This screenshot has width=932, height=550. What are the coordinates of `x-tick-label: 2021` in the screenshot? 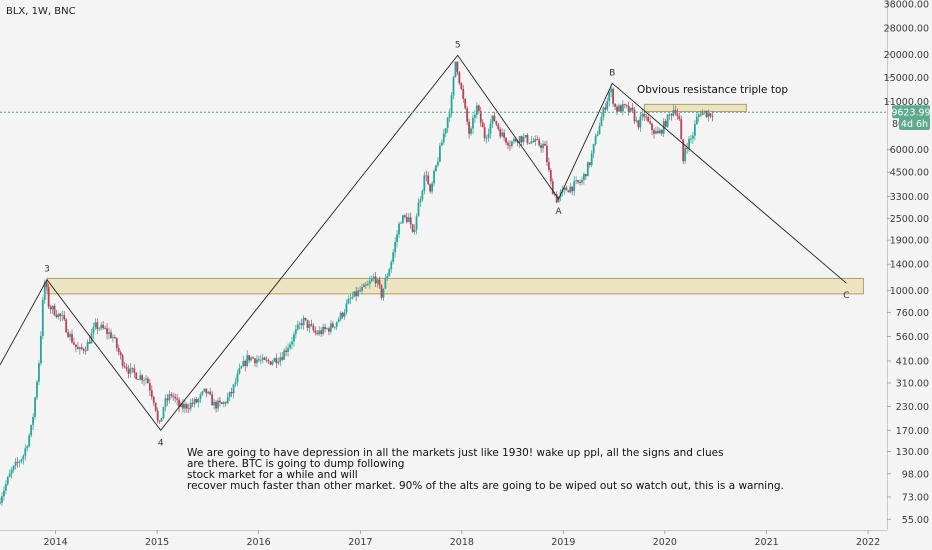 It's located at (767, 542).